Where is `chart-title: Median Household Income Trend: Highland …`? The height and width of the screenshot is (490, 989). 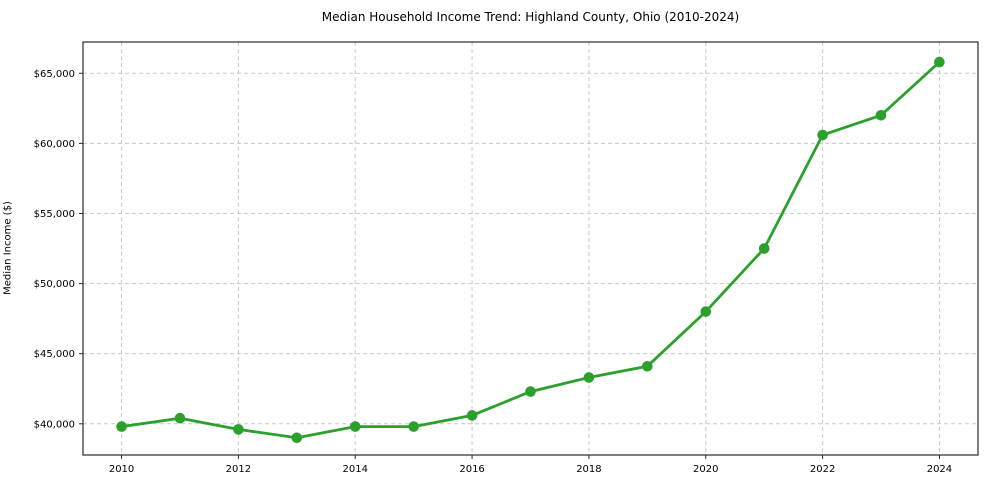 chart-title: Median Household Income Trend: Highland … is located at coordinates (530, 17).